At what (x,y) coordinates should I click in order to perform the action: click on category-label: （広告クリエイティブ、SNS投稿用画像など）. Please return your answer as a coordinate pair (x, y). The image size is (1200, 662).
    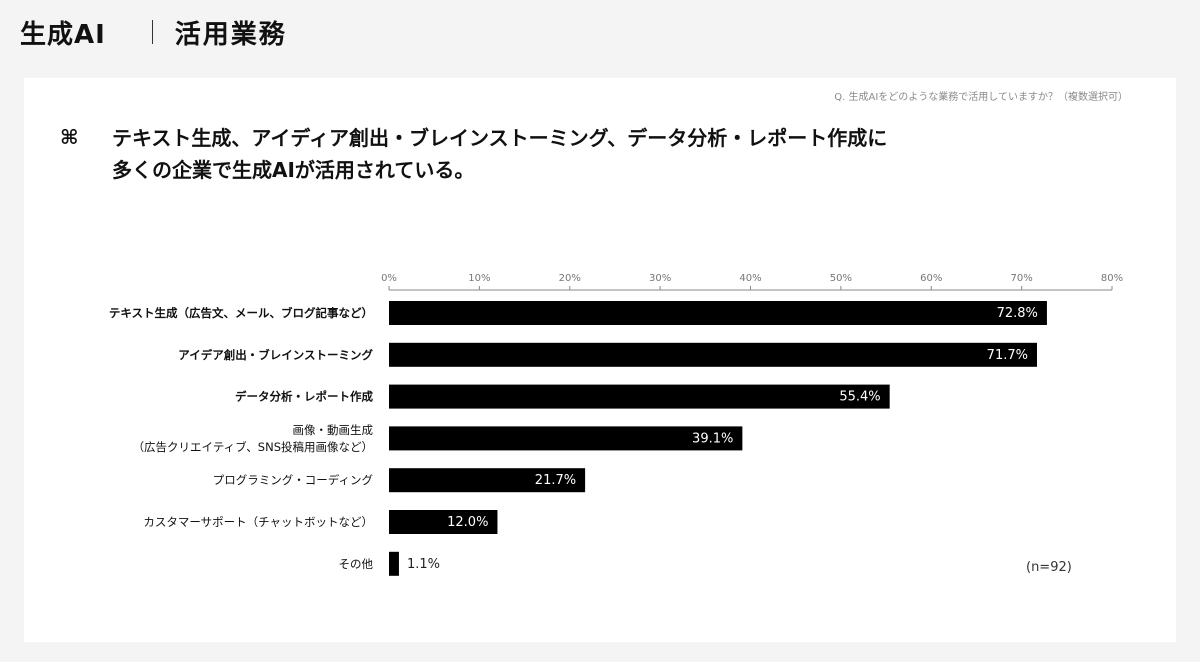
    Looking at the image, I should click on (253, 447).